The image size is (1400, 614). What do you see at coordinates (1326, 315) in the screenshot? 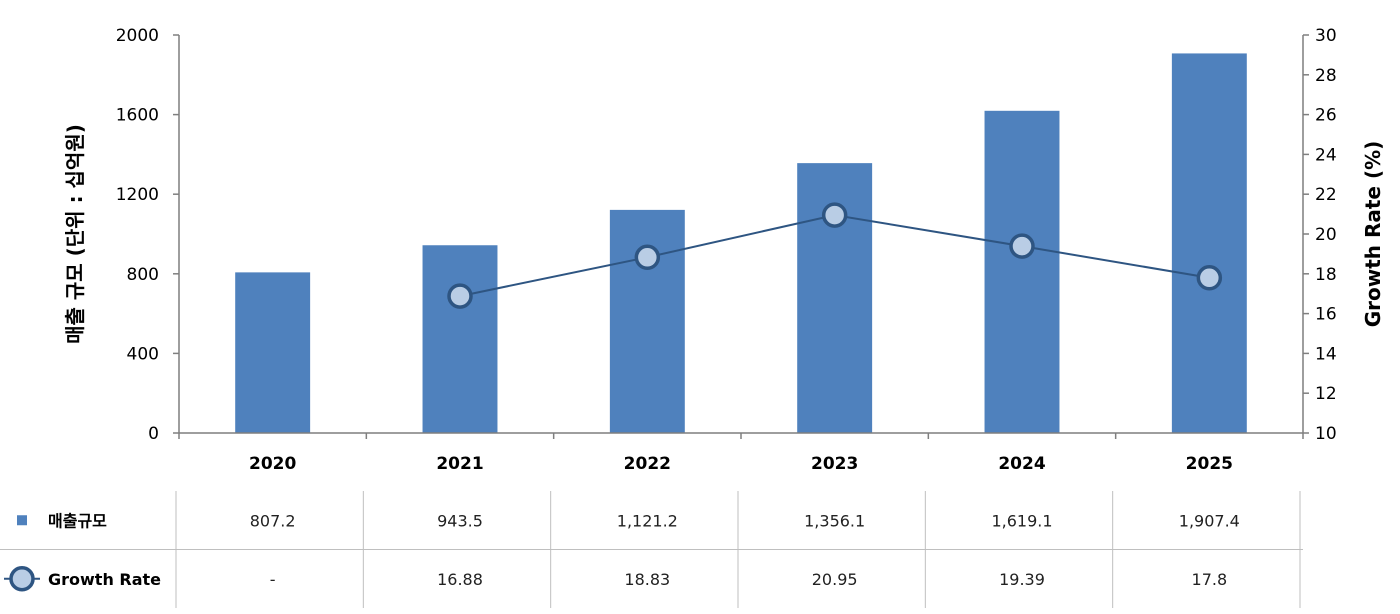
I see `right-tick-label: 16` at bounding box center [1326, 315].